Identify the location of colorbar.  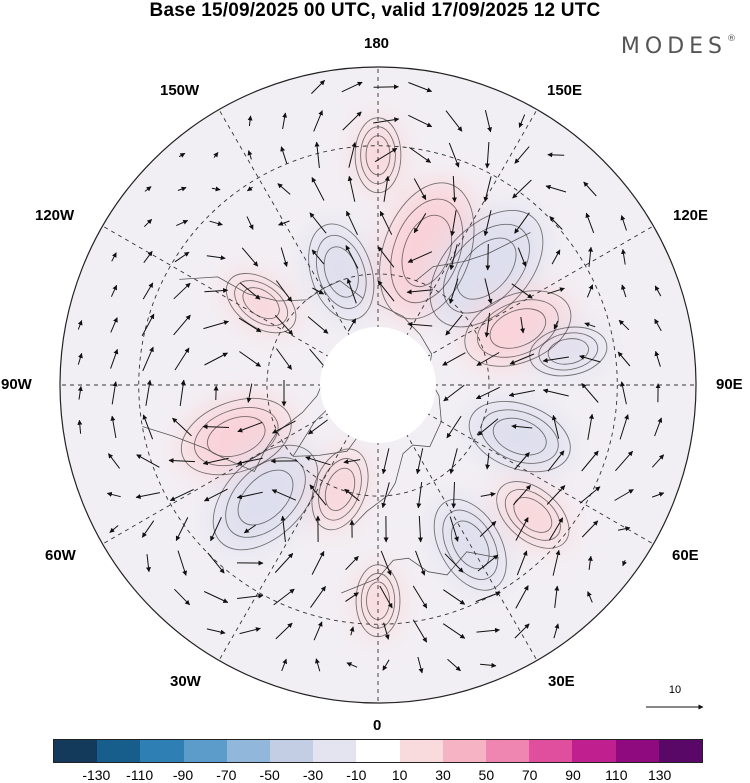
(378, 751).